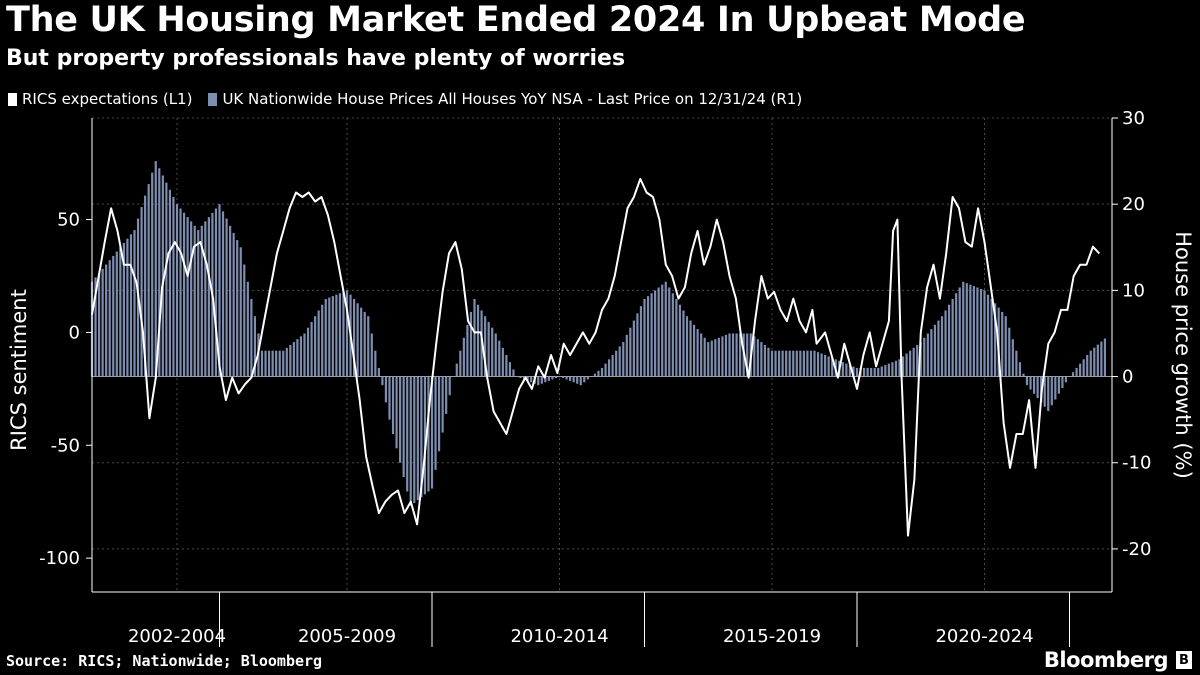 This screenshot has width=1200, height=675. Describe the element at coordinates (1184, 660) in the screenshot. I see `bloomberg-logo-icon: B` at that location.